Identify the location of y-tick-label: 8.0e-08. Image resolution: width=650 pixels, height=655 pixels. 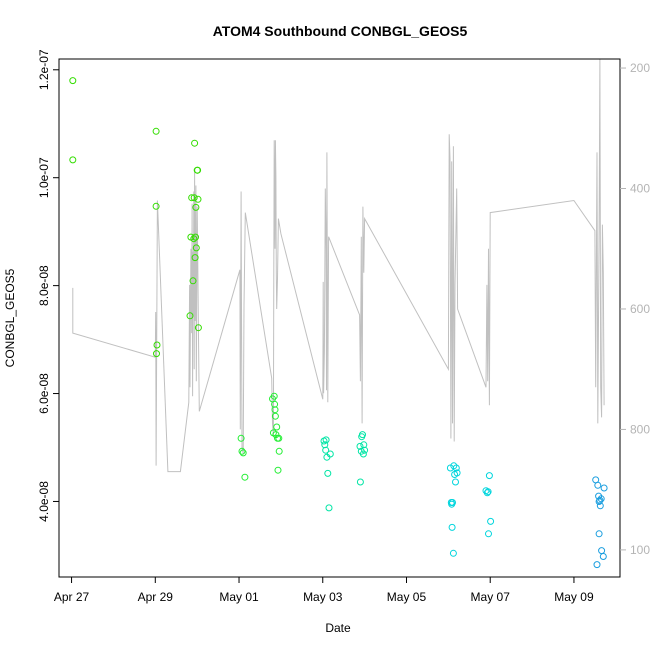
(44, 285).